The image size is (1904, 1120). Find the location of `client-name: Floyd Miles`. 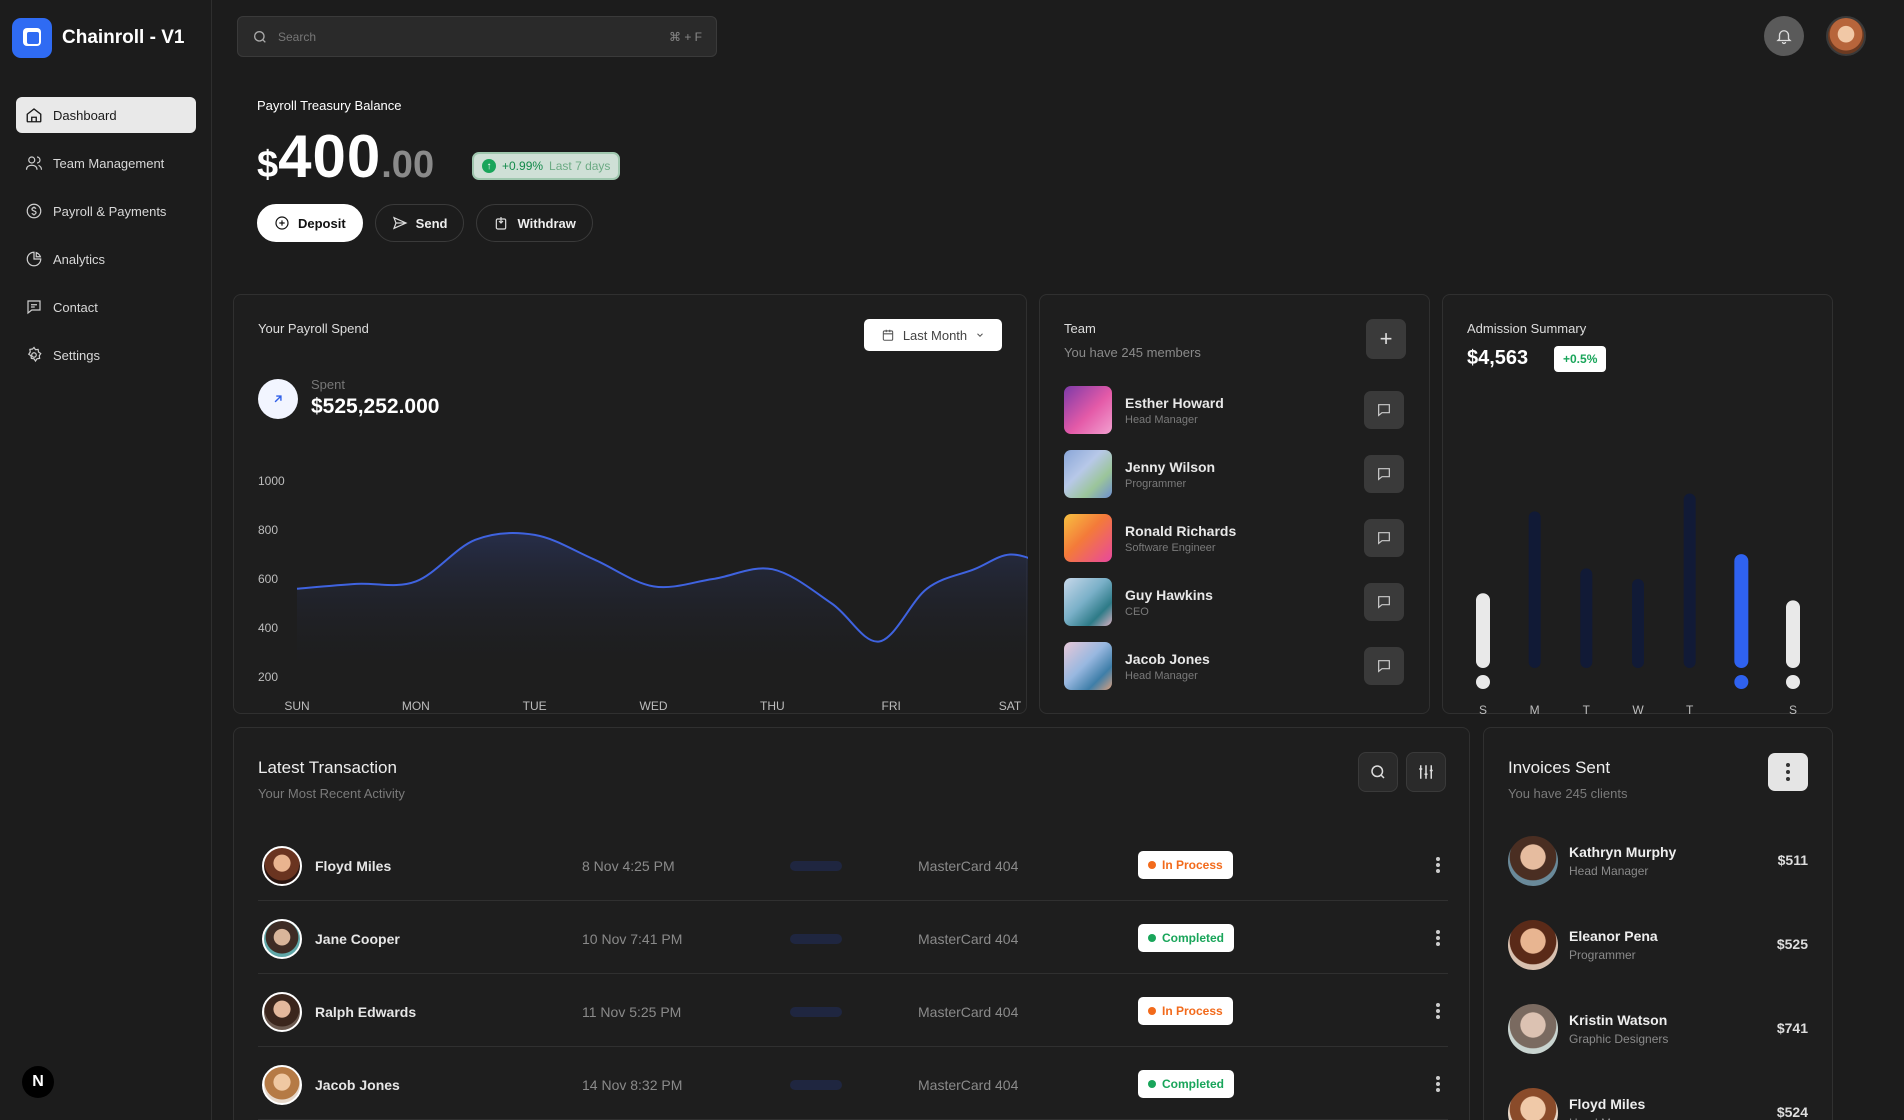

client-name: Floyd Miles is located at coordinates (1607, 1104).